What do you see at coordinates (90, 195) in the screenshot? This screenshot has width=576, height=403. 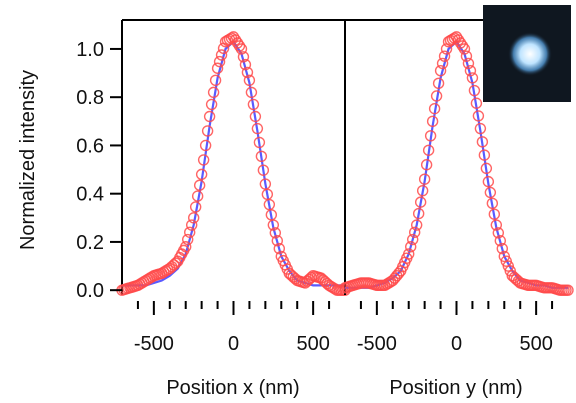 I see `y-tick-label: 0.4` at bounding box center [90, 195].